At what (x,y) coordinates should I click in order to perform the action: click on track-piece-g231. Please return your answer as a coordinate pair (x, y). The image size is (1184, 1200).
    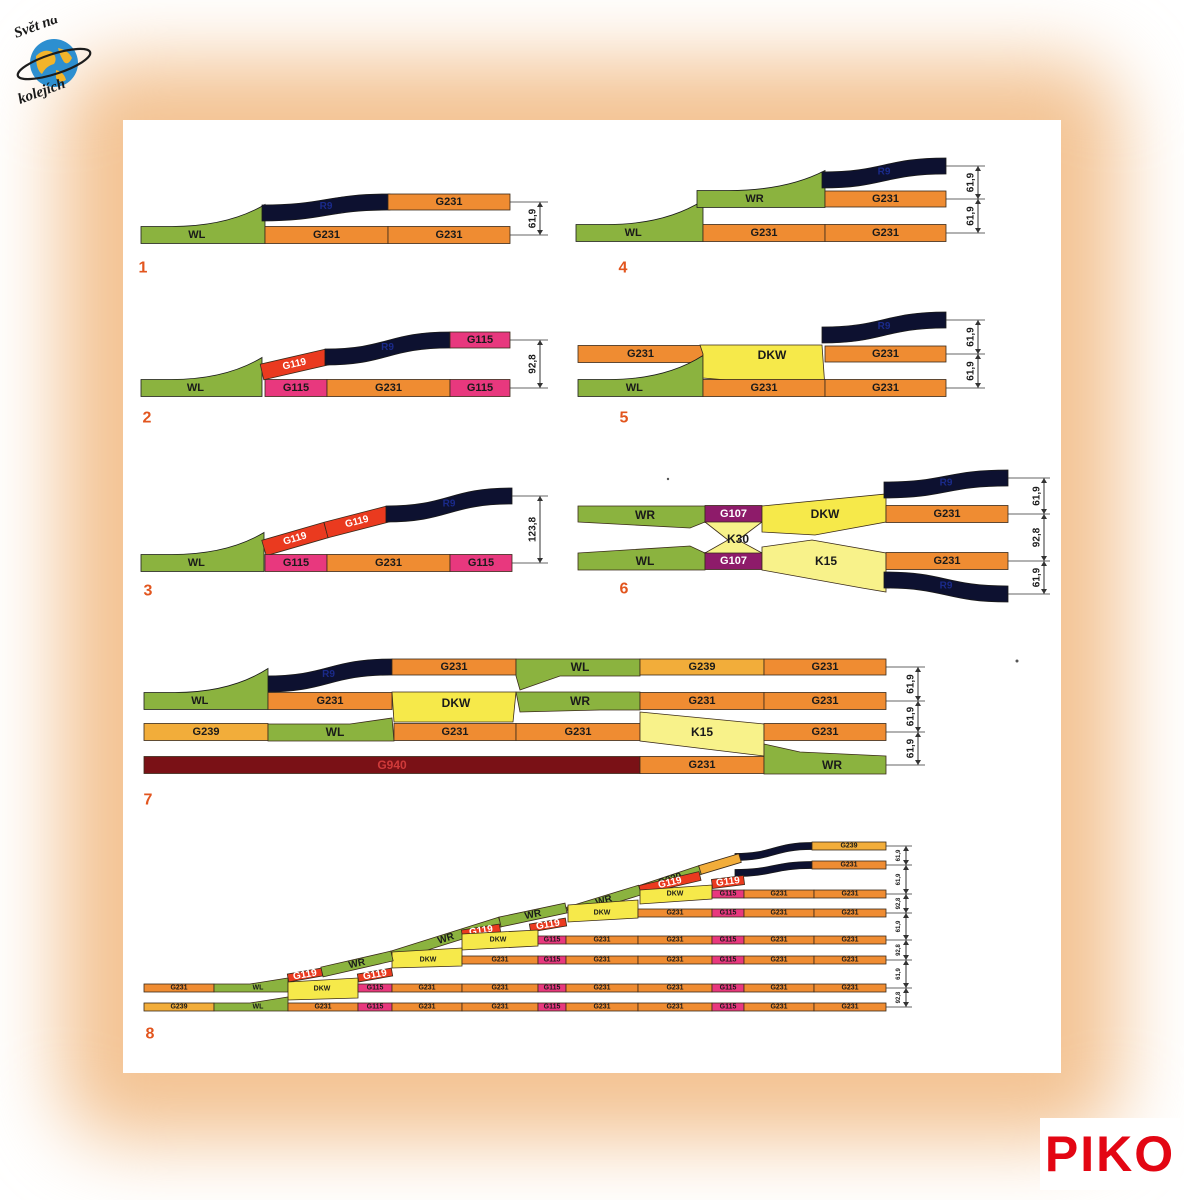
    Looking at the image, I should click on (330, 701).